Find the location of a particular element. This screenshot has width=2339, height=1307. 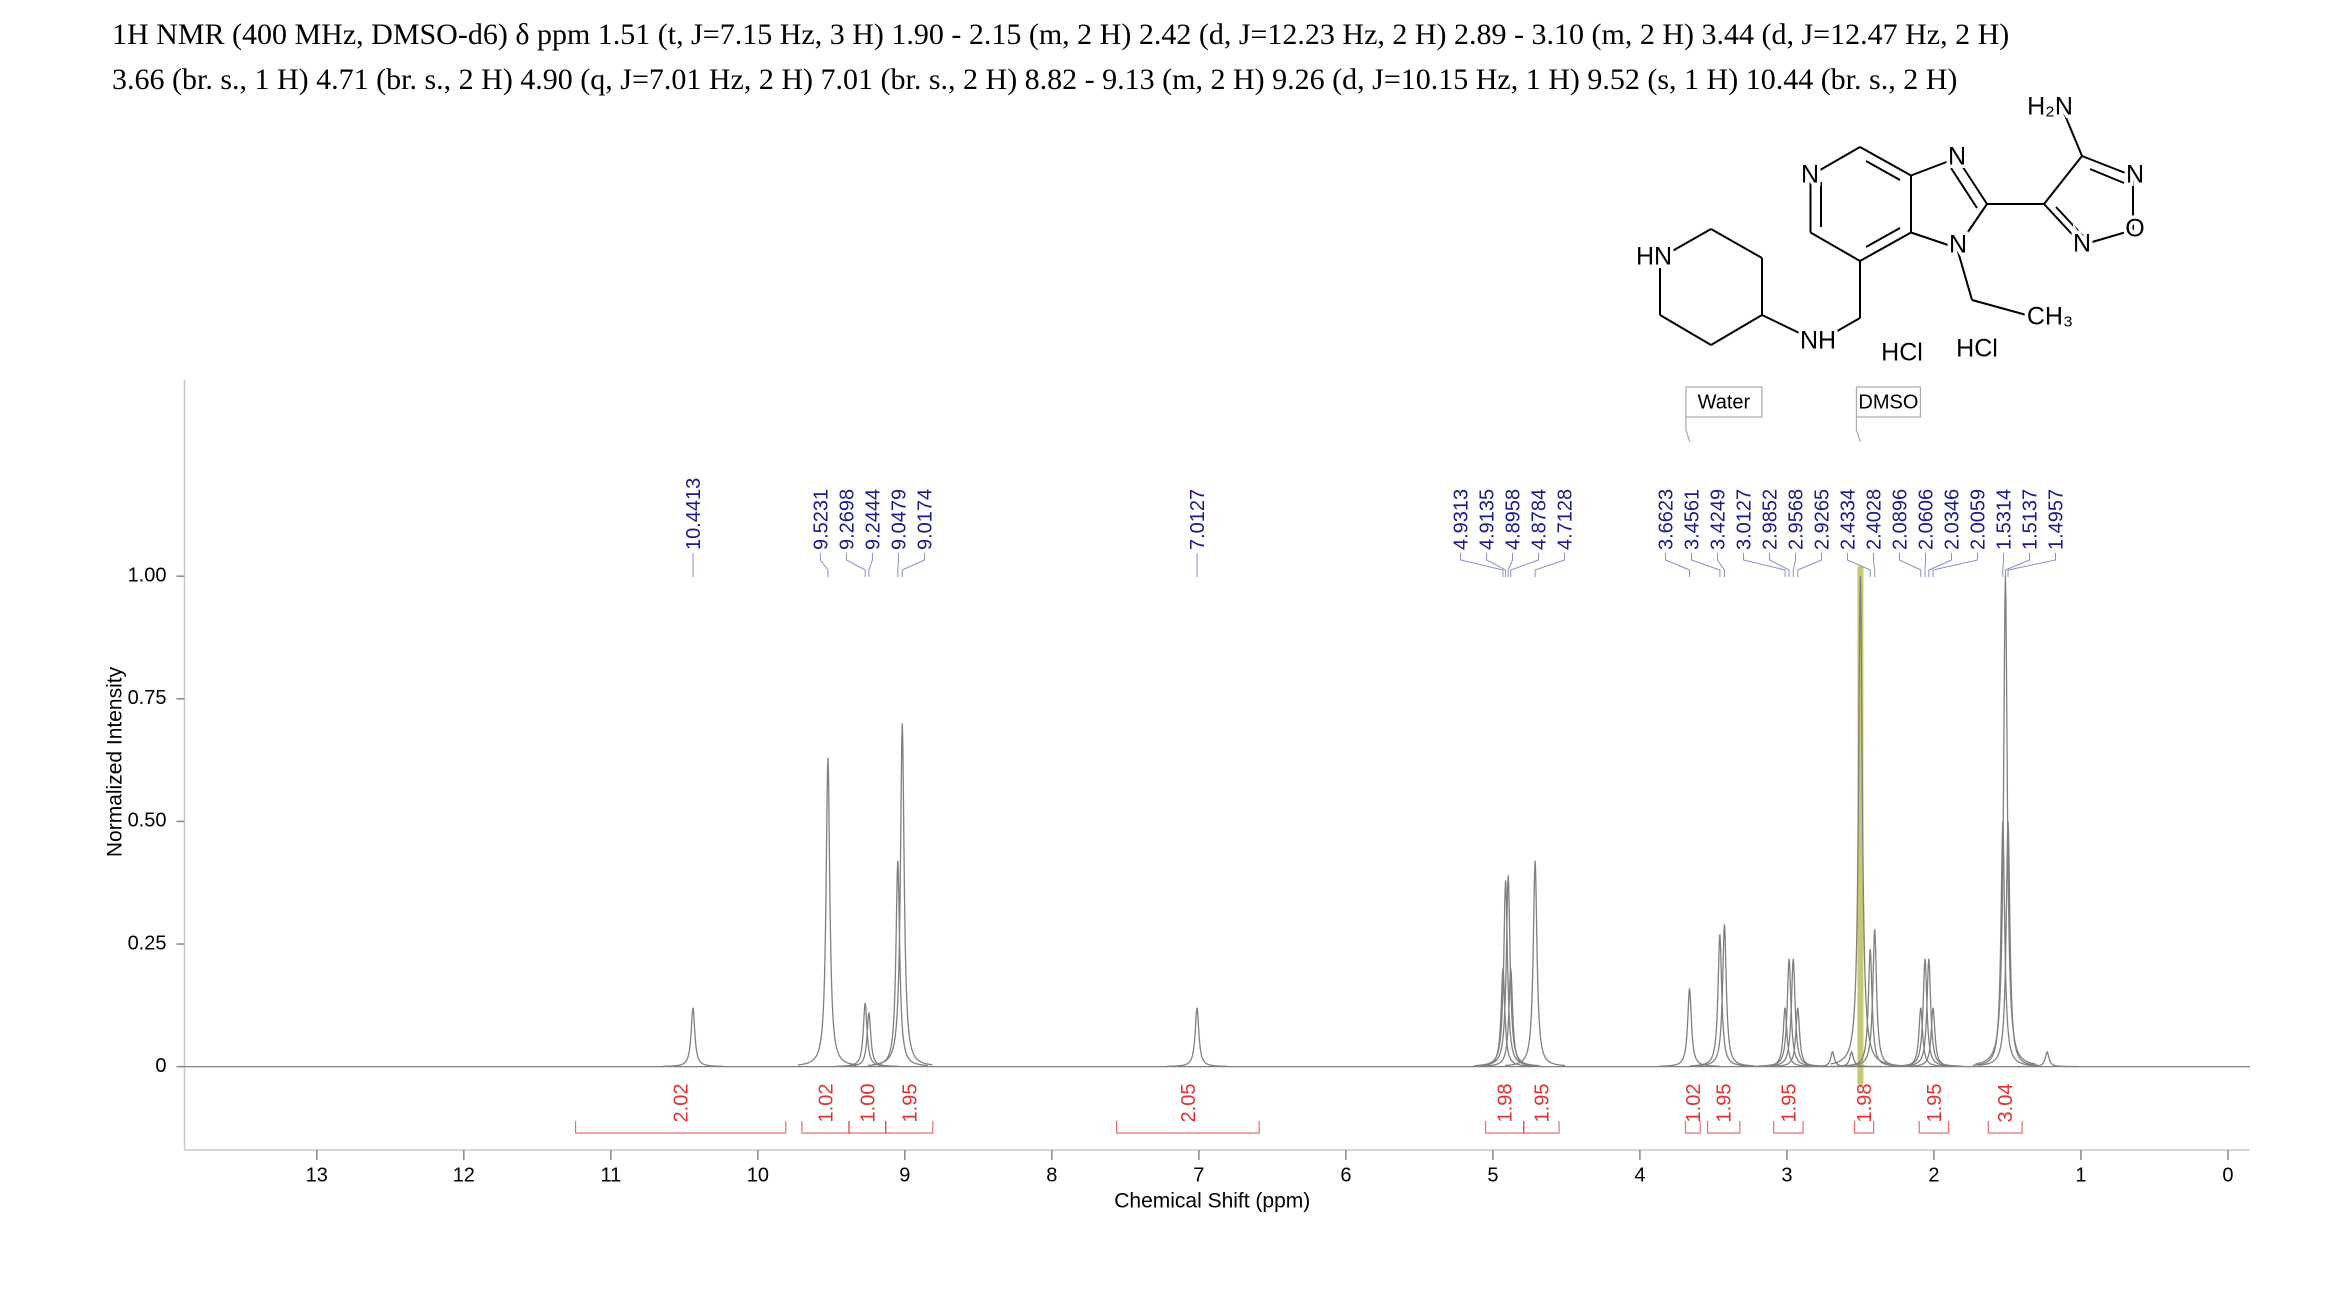

peak-label: 2.9568 is located at coordinates (1796, 519).